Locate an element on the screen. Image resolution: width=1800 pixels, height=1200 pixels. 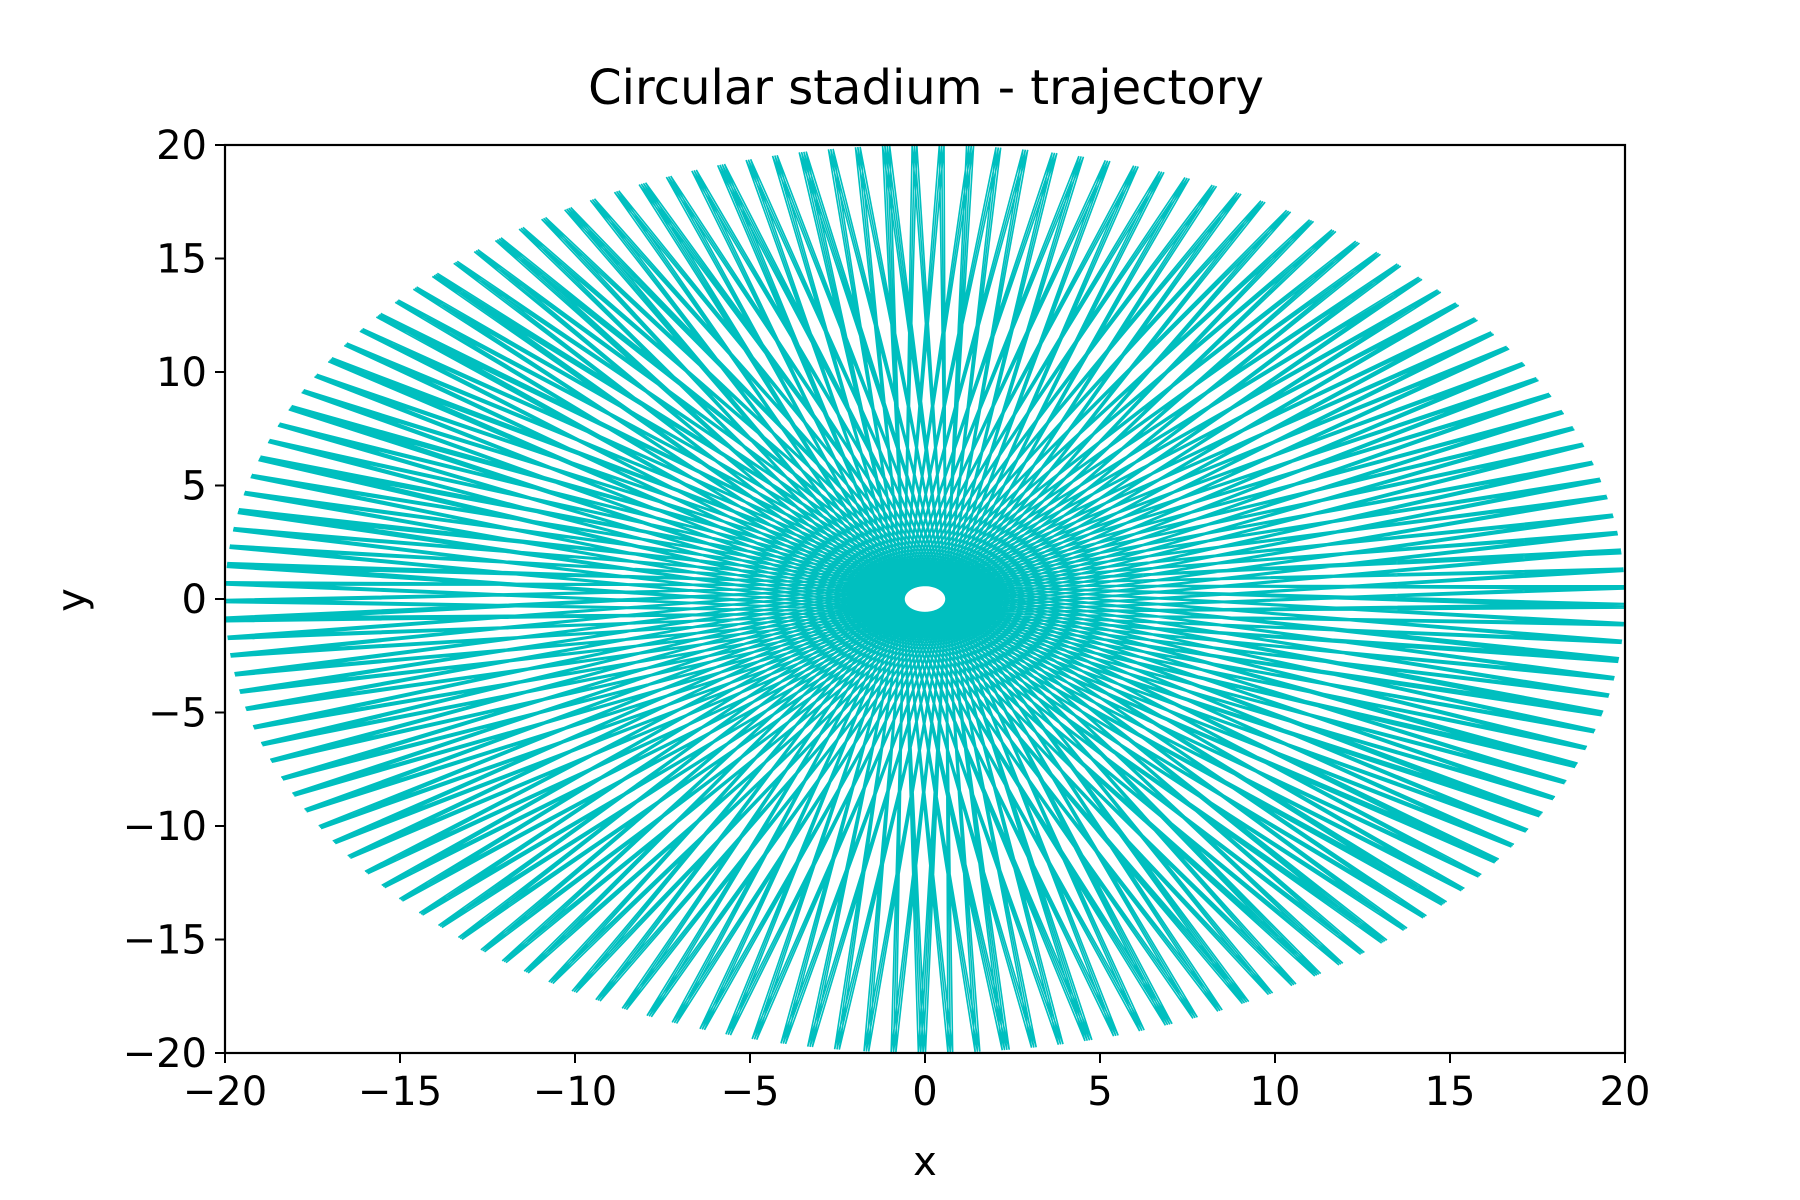
y-tick-label: 20 is located at coordinates (181, 146).